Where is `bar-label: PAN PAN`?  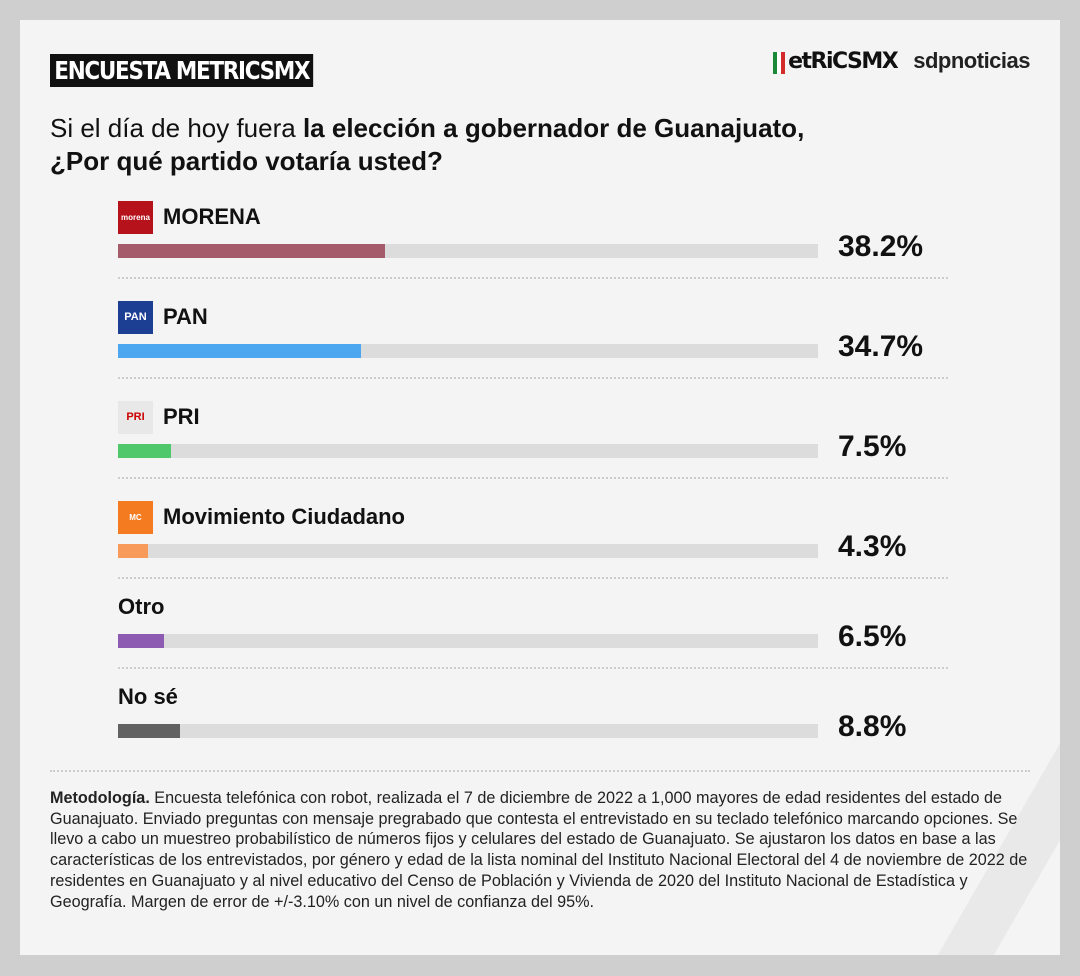
bar-label: PAN PAN is located at coordinates (163, 317).